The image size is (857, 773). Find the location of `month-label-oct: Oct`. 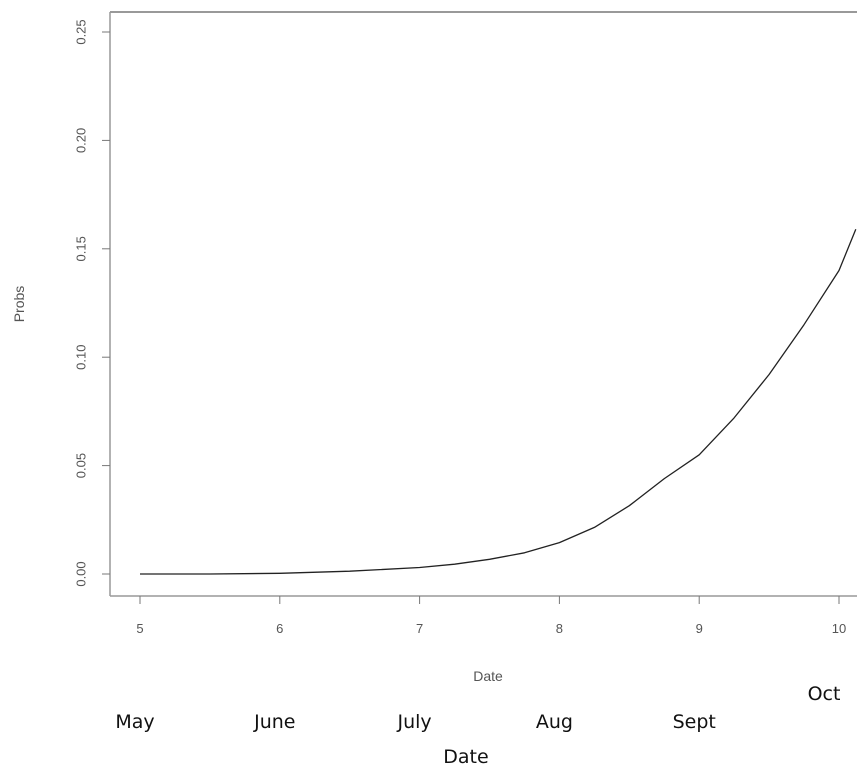

month-label-oct: Oct is located at coordinates (824, 694).